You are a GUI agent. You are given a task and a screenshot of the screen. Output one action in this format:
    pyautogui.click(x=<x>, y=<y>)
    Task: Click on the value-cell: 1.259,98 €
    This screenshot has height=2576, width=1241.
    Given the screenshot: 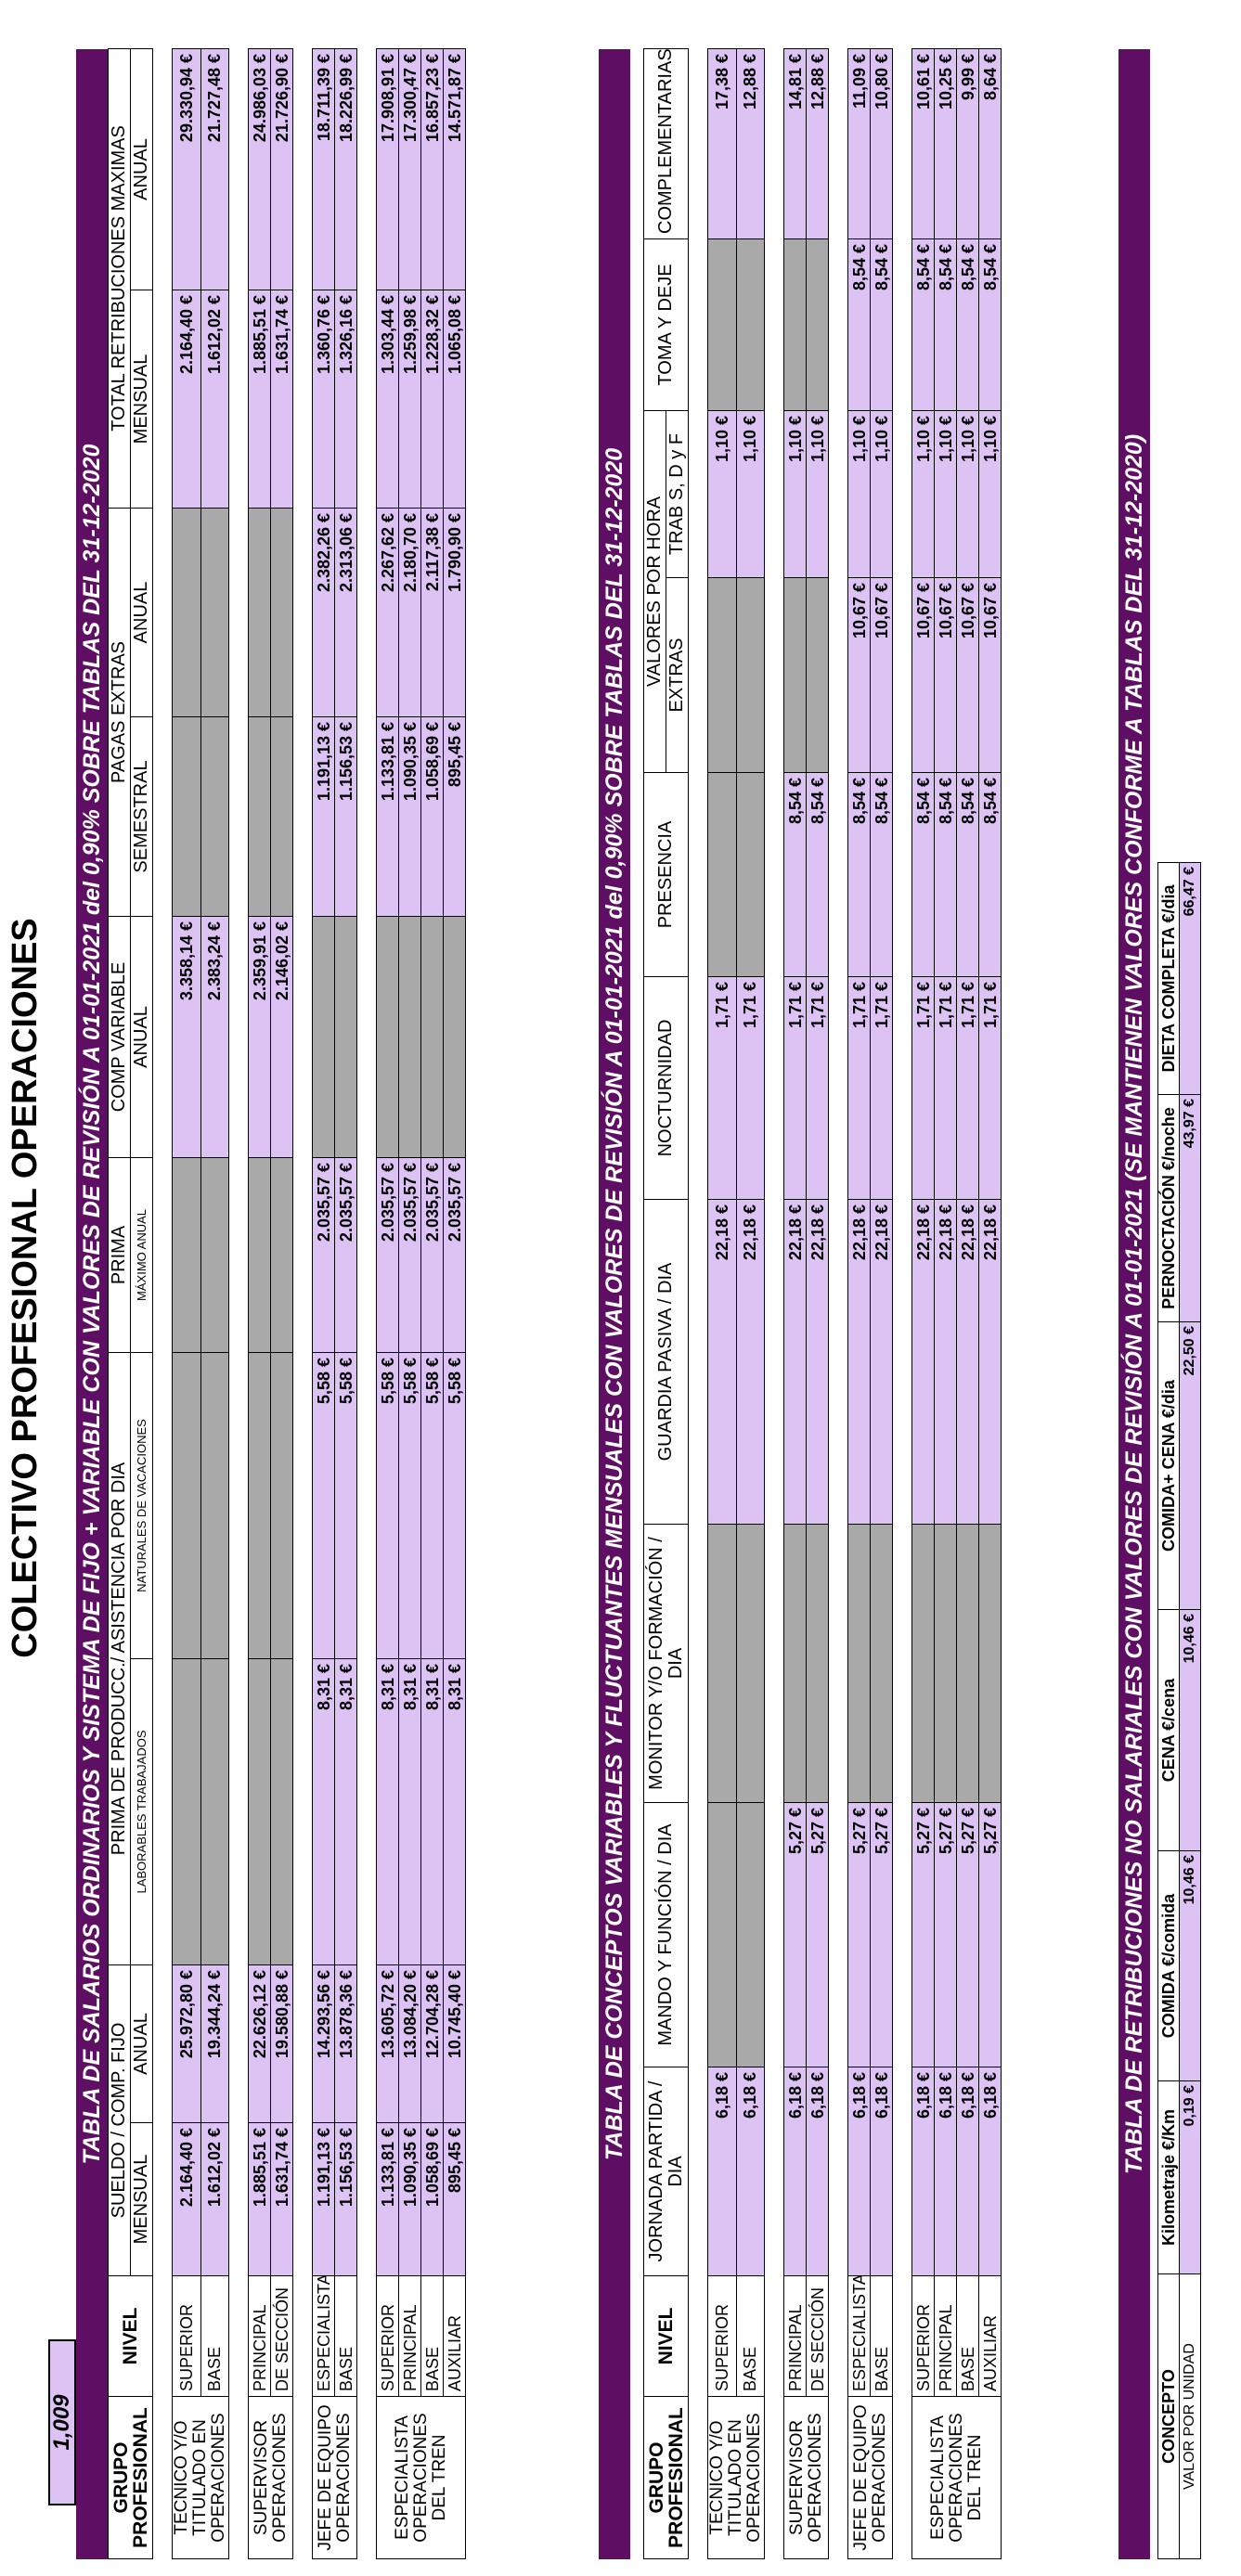 What is the action you would take?
    pyautogui.click(x=410, y=400)
    